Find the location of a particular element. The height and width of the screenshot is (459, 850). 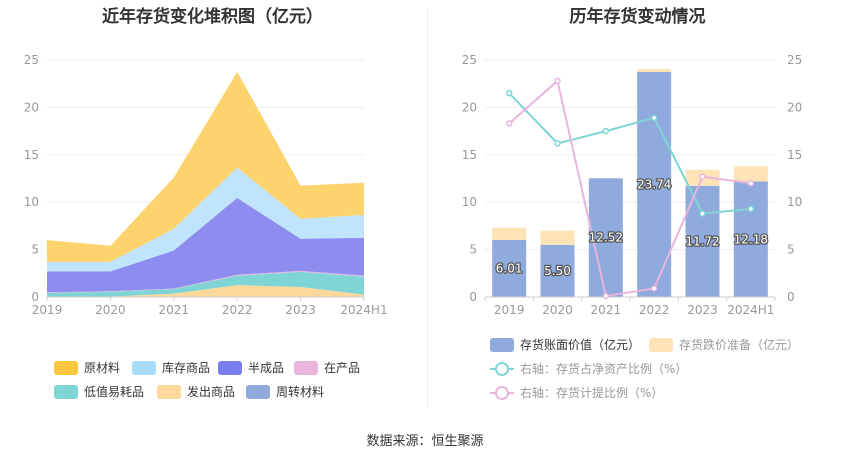

right-y-tick-label: 0 is located at coordinates (473, 297).